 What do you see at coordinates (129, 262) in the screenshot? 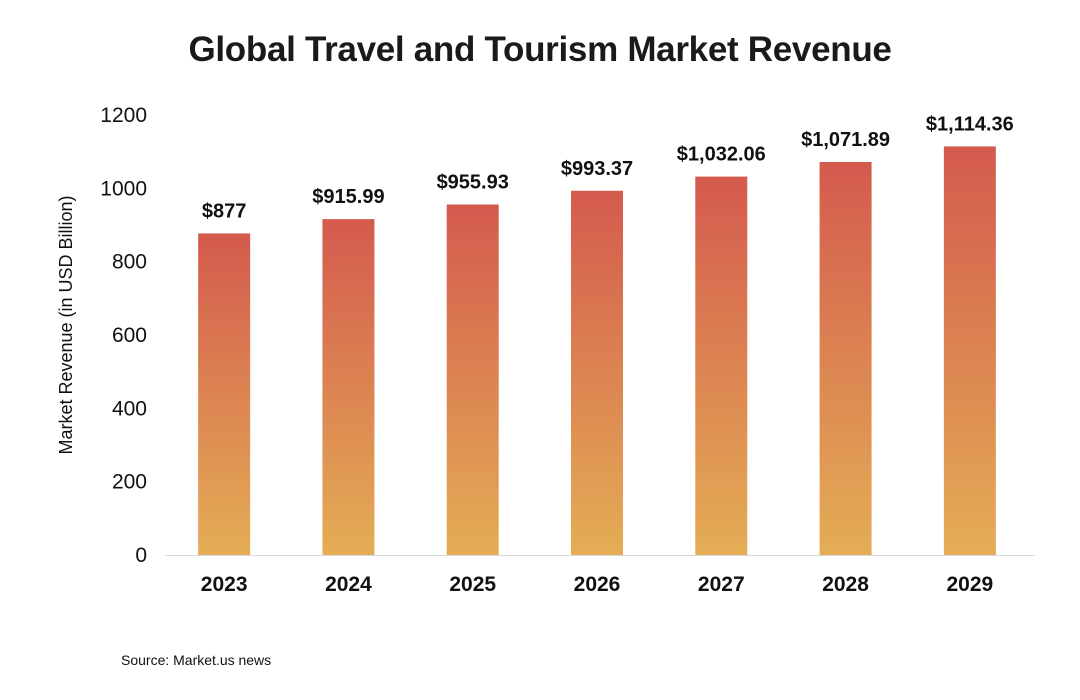
I see `y-tick-label: 800` at bounding box center [129, 262].